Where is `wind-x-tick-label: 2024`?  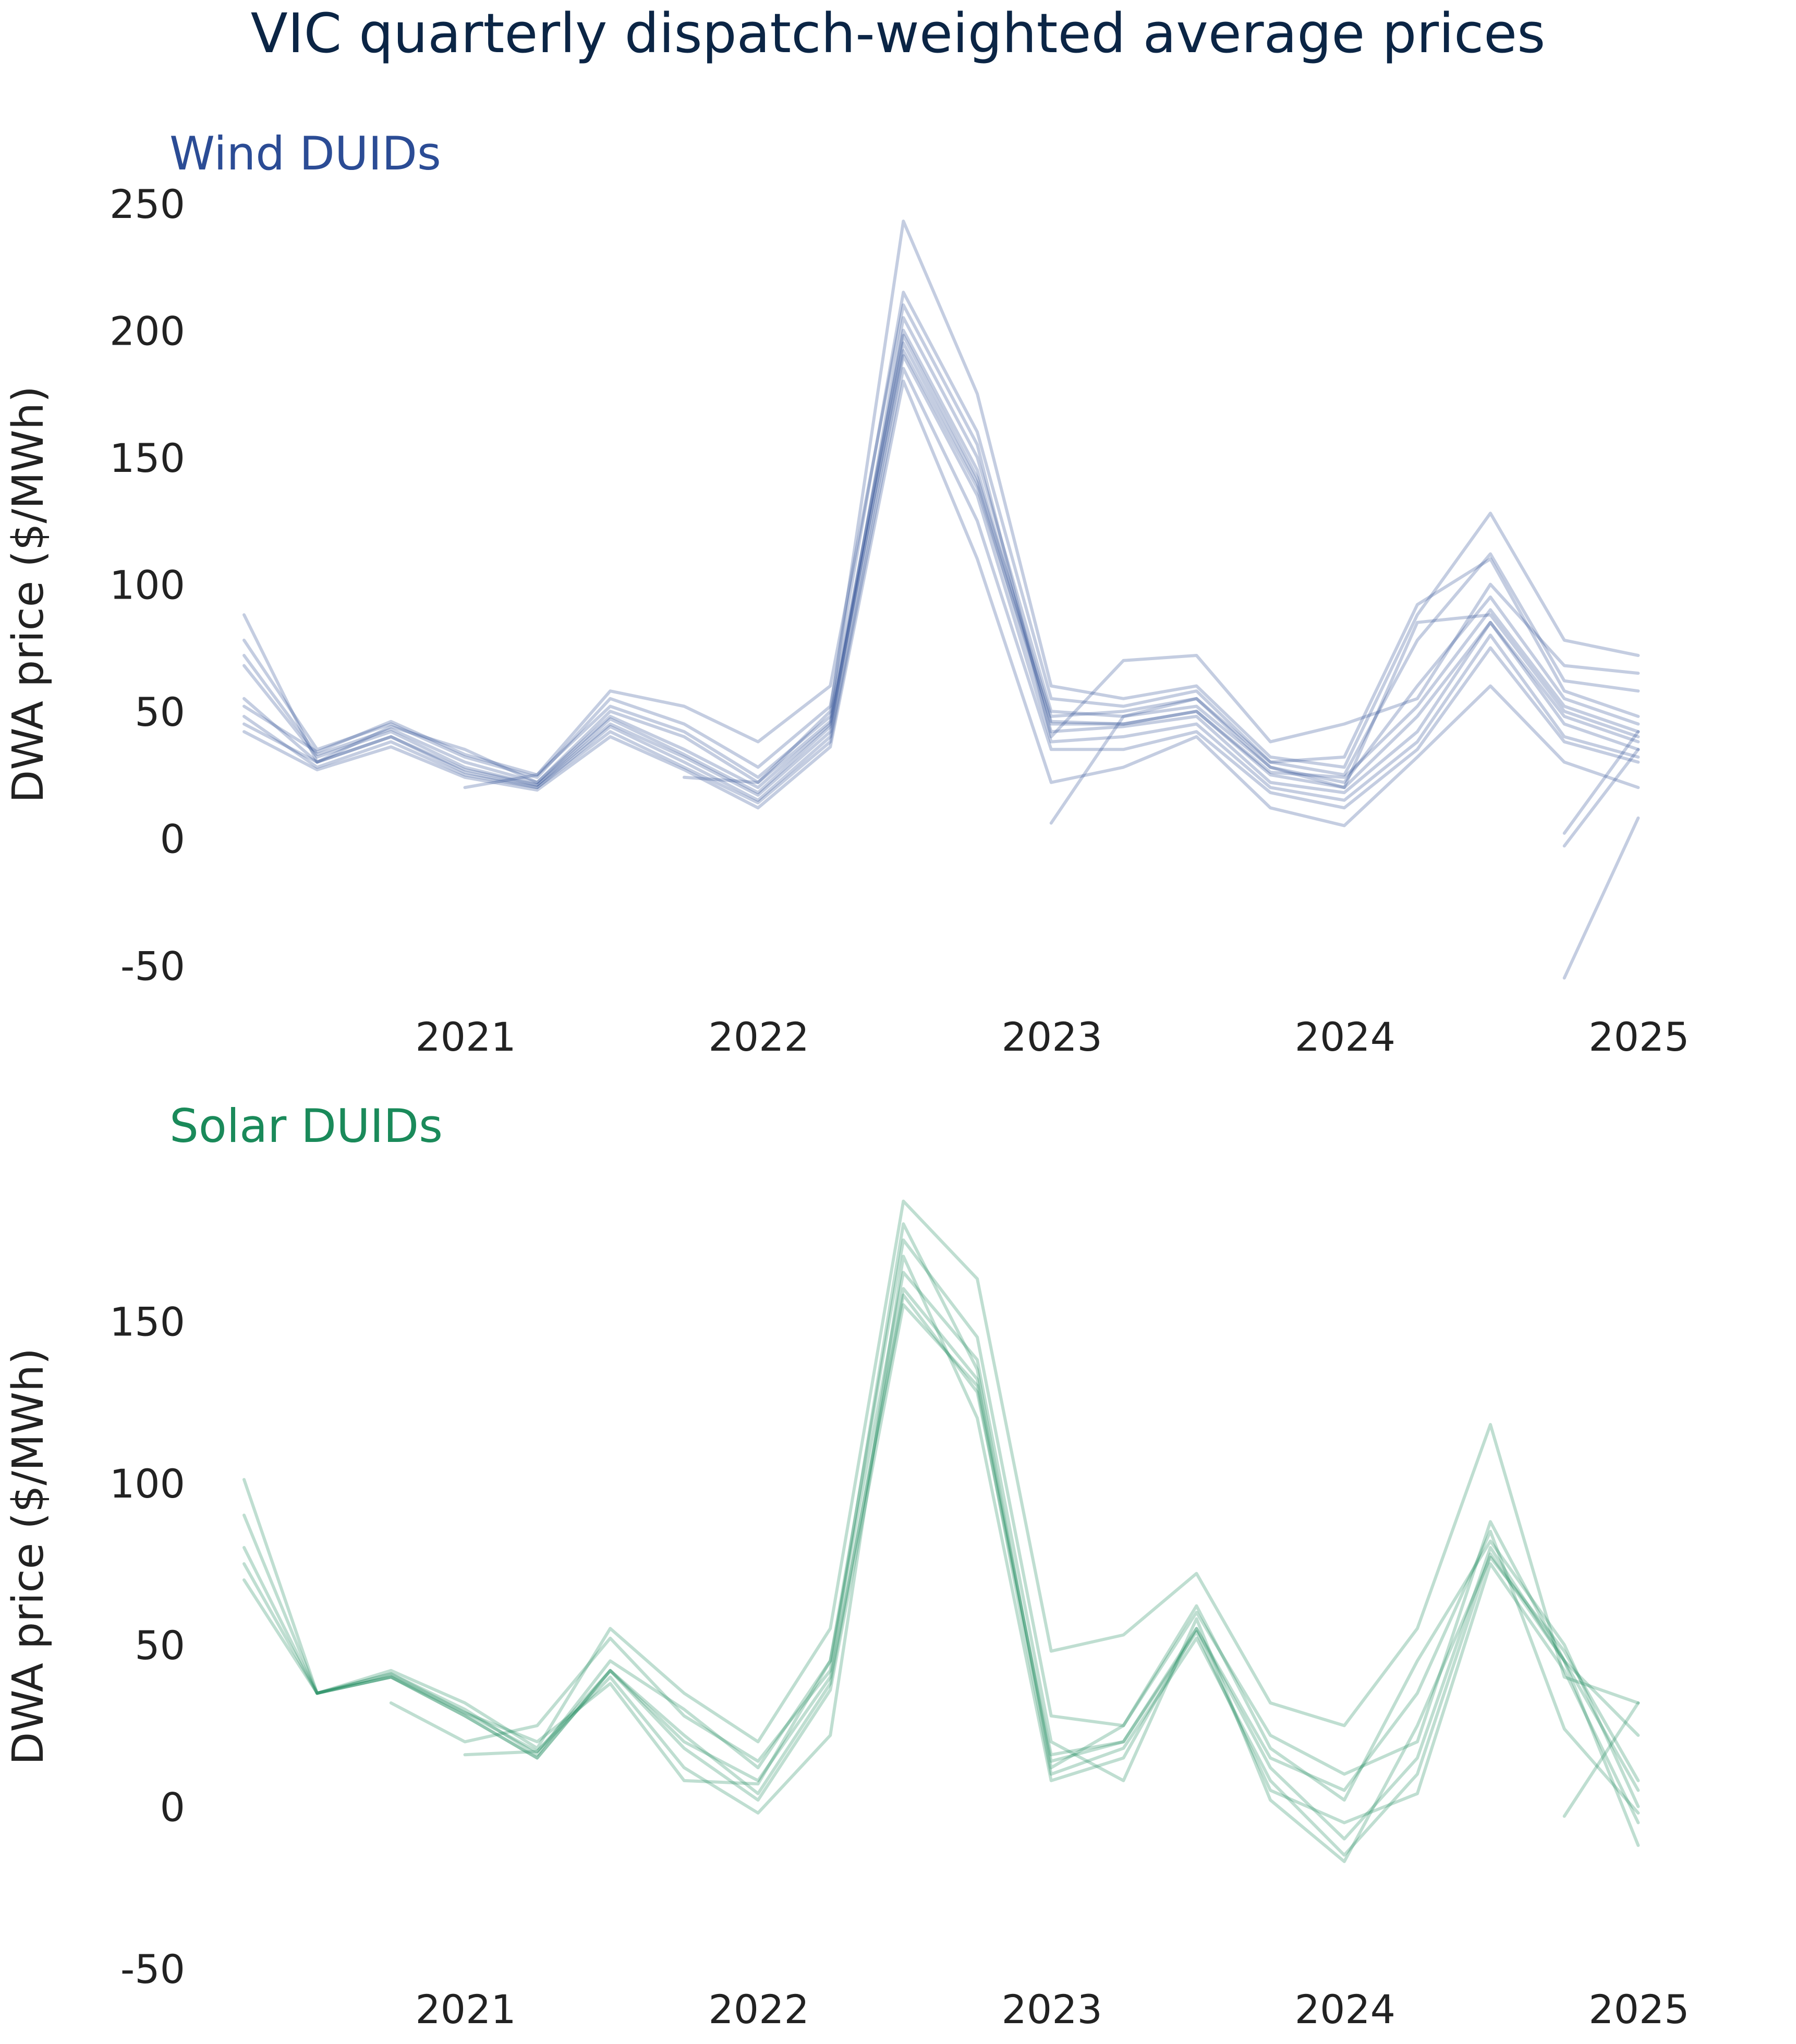 wind-x-tick-label: 2024 is located at coordinates (1345, 1037).